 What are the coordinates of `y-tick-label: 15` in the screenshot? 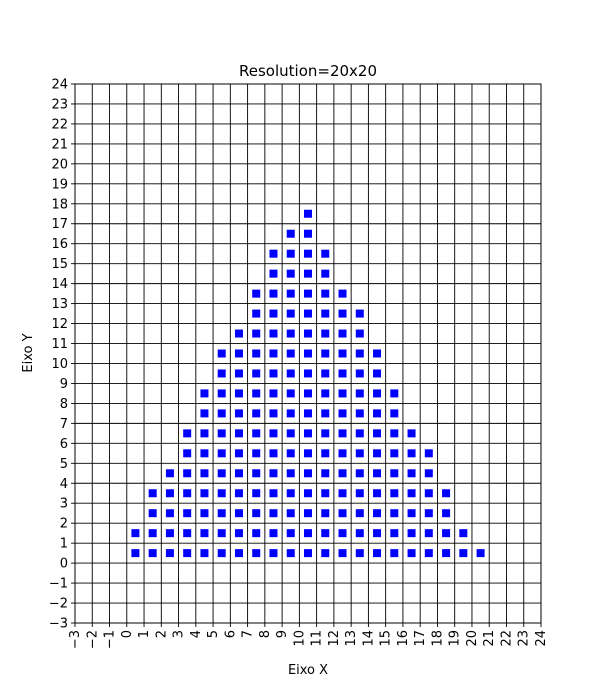 It's located at (59, 264).